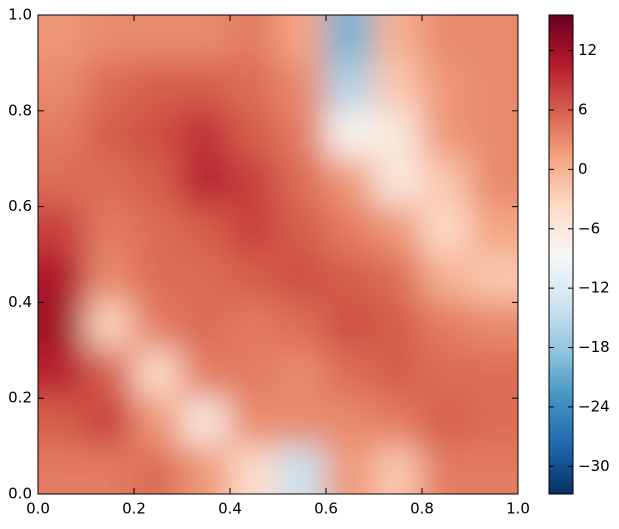 The height and width of the screenshot is (529, 619). I want to click on x-tick-label: 0.0, so click(38, 509).